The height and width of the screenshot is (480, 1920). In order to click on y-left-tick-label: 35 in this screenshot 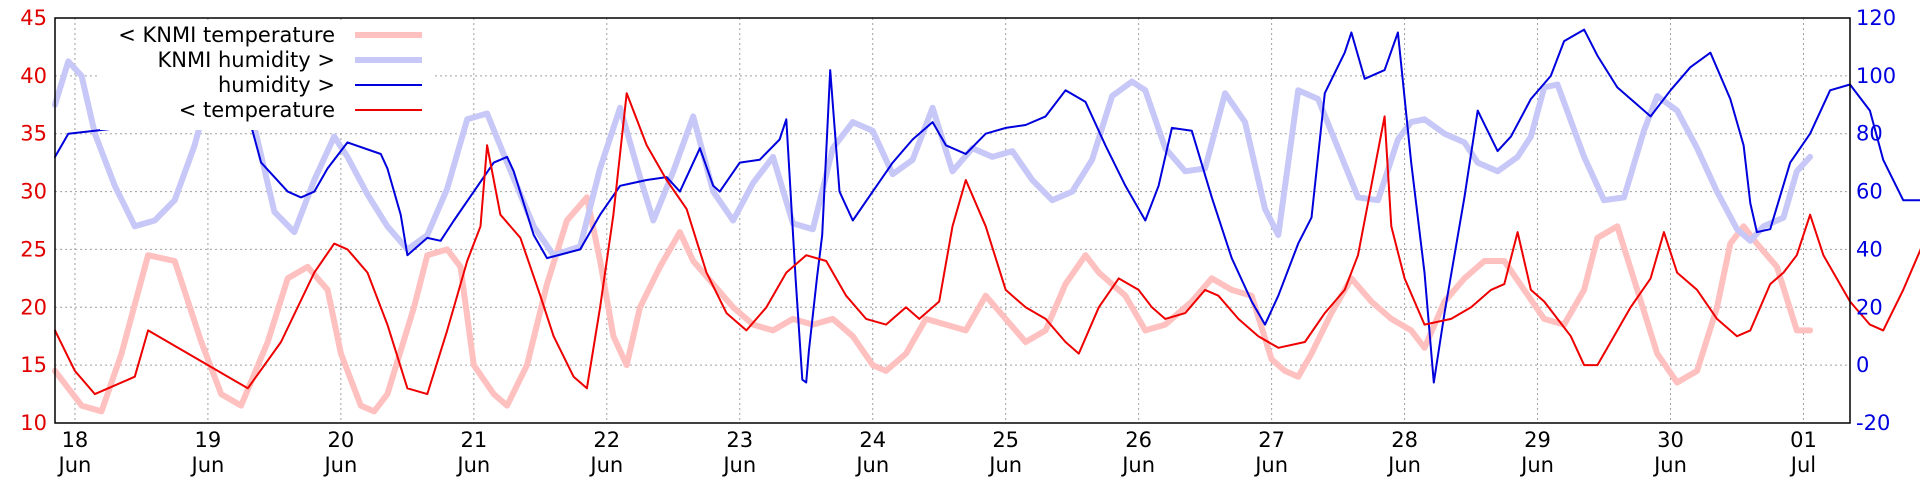, I will do `click(33, 134)`.